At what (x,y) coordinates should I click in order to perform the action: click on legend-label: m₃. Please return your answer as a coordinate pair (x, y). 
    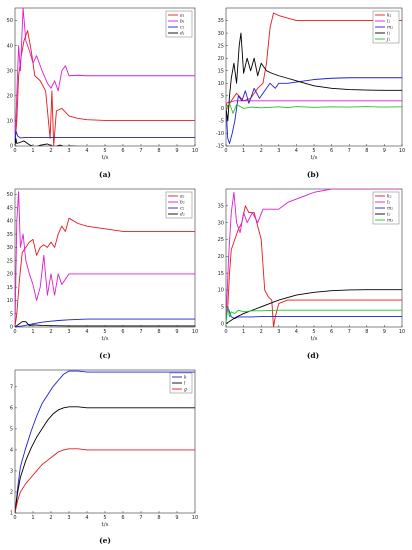
    Looking at the image, I should click on (390, 221).